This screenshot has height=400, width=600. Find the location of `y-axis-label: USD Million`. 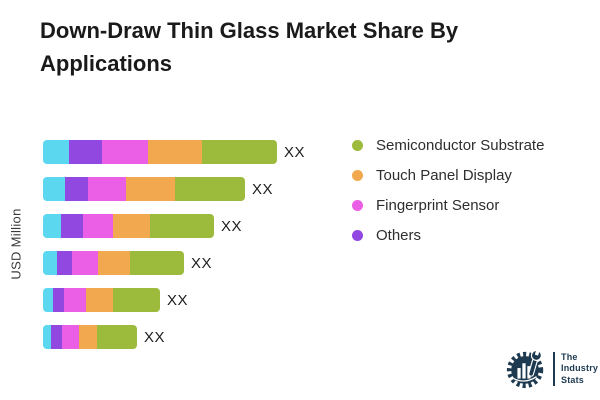

y-axis-label: USD Million is located at coordinates (16, 244).